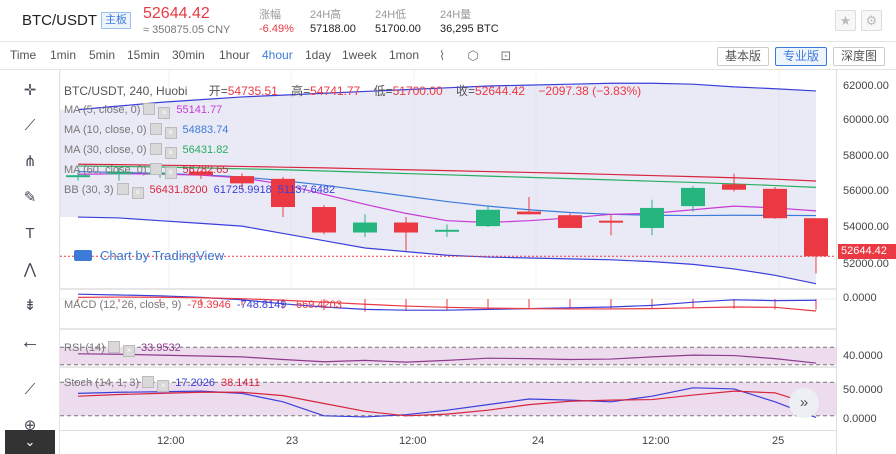 The image size is (896, 454). Describe the element at coordinates (318, 55) in the screenshot. I see `timeframe-1day: 1day` at that location.